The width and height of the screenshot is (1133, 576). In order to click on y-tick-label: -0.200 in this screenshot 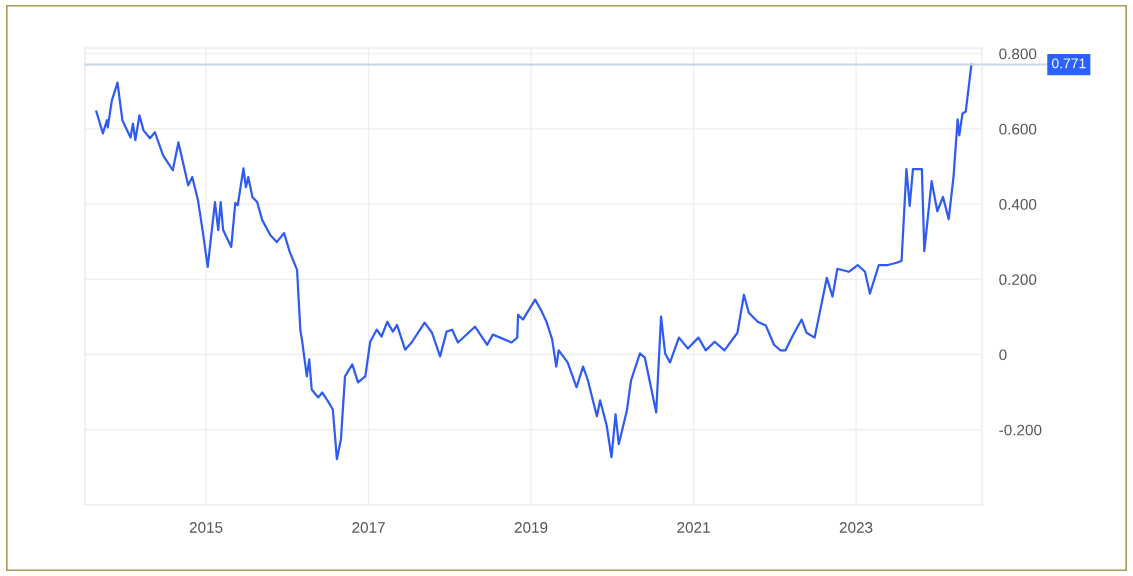, I will do `click(1020, 430)`.